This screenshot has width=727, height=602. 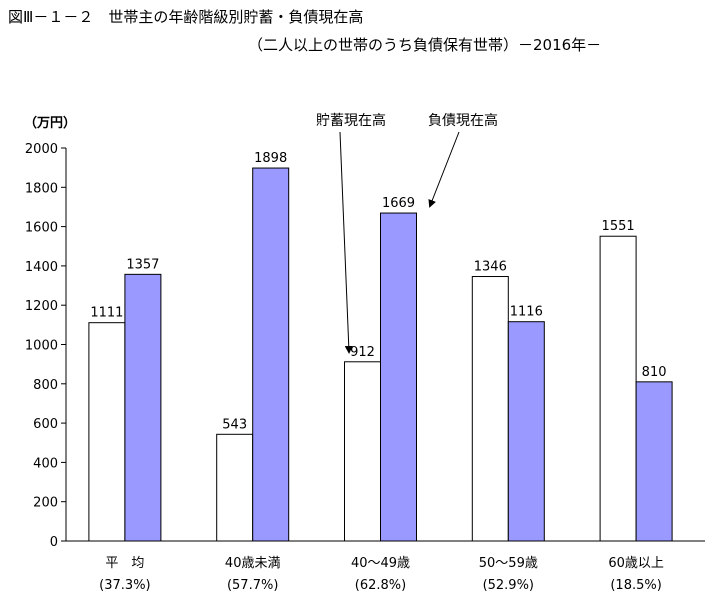 I want to click on y-tick-label: 1800, so click(x=41, y=188).